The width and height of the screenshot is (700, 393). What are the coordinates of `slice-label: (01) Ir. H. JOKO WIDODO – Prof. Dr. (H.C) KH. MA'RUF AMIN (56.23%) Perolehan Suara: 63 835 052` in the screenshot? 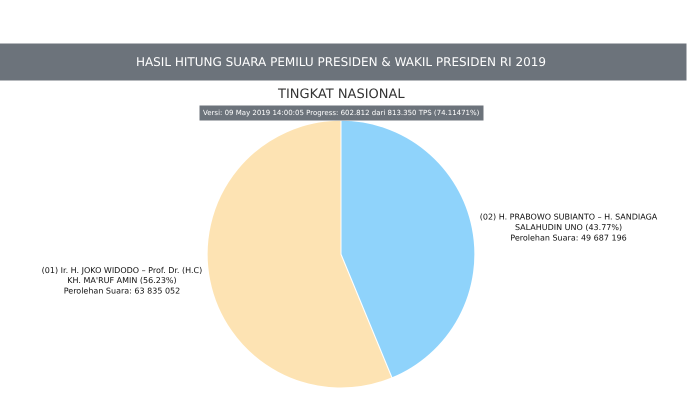 It's located at (122, 281).